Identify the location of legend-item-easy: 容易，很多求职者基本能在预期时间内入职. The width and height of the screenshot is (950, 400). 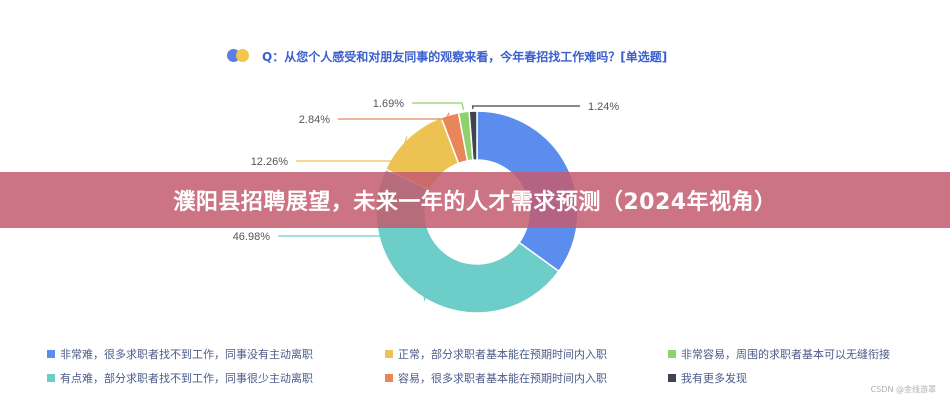
(496, 378).